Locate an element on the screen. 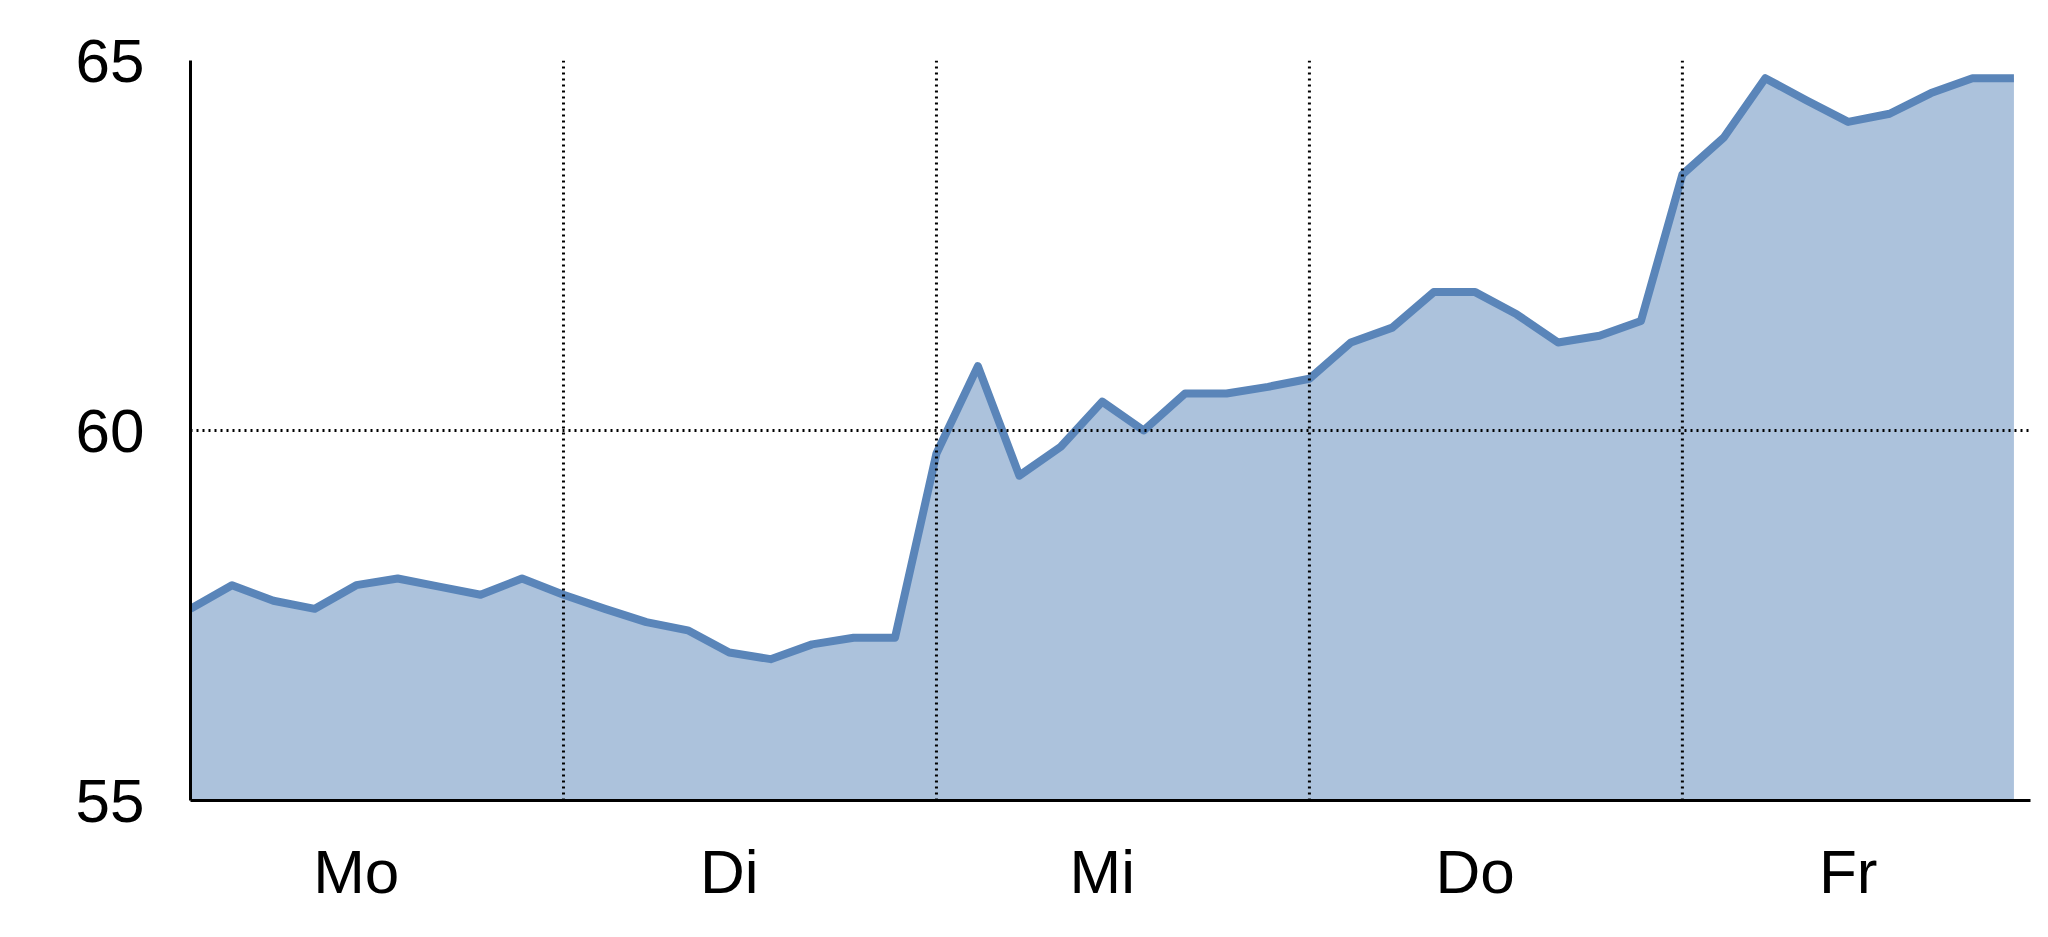  y-tick-label: 65 is located at coordinates (110, 60).